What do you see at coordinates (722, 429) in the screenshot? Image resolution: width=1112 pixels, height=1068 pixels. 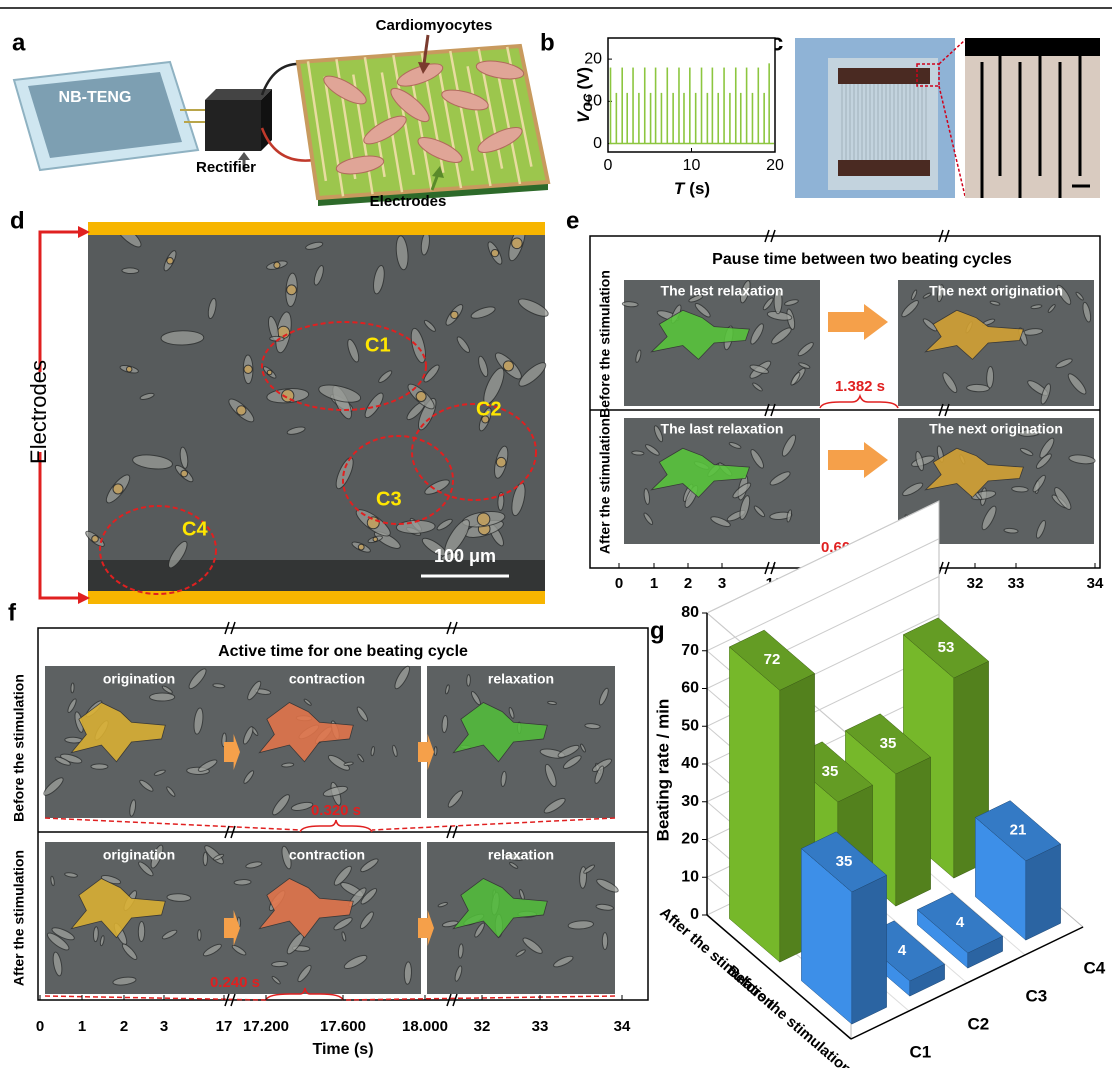 I see `frame-label: The last relaxation` at bounding box center [722, 429].